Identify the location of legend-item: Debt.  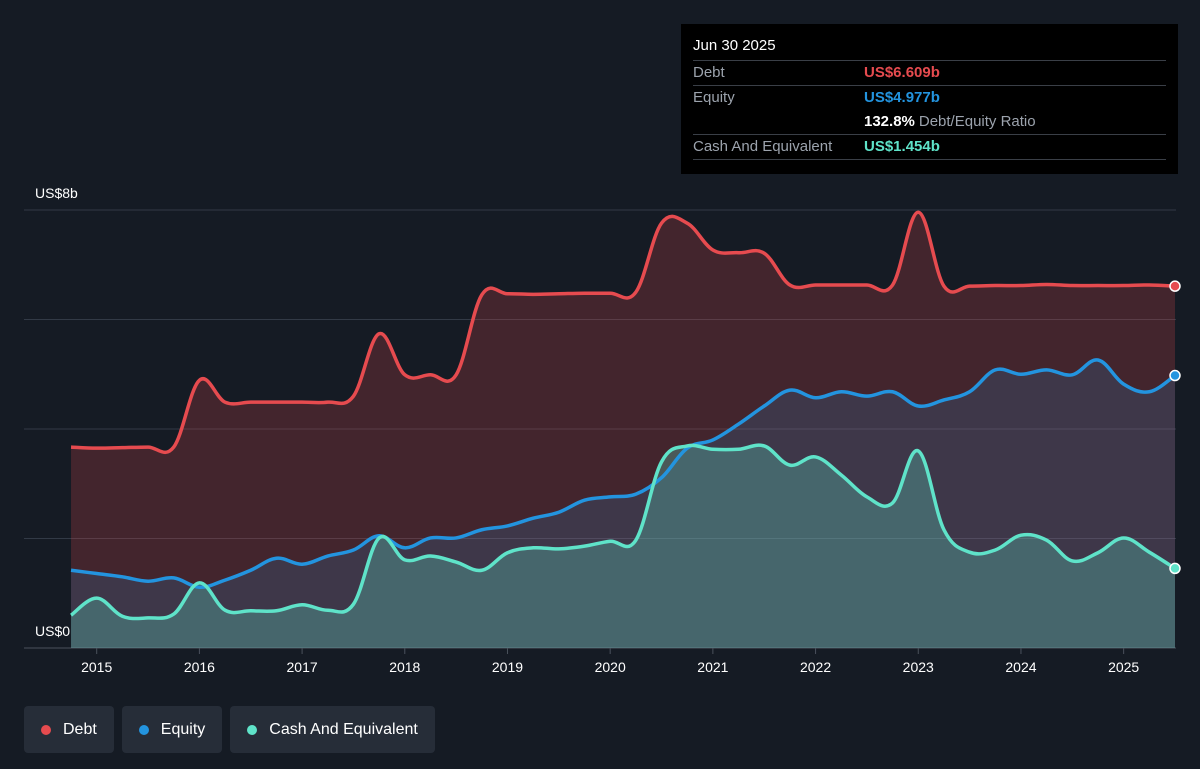
(69, 729).